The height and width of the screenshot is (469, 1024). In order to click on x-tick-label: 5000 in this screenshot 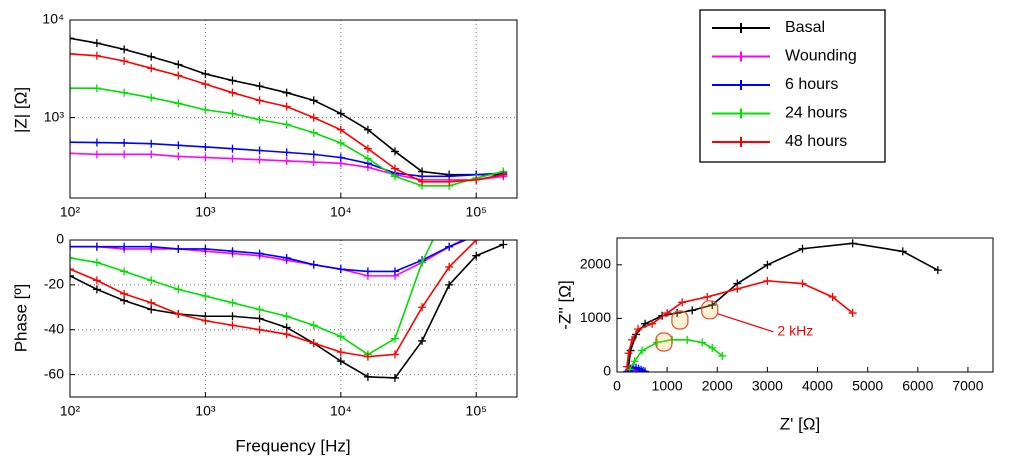, I will do `click(867, 386)`.